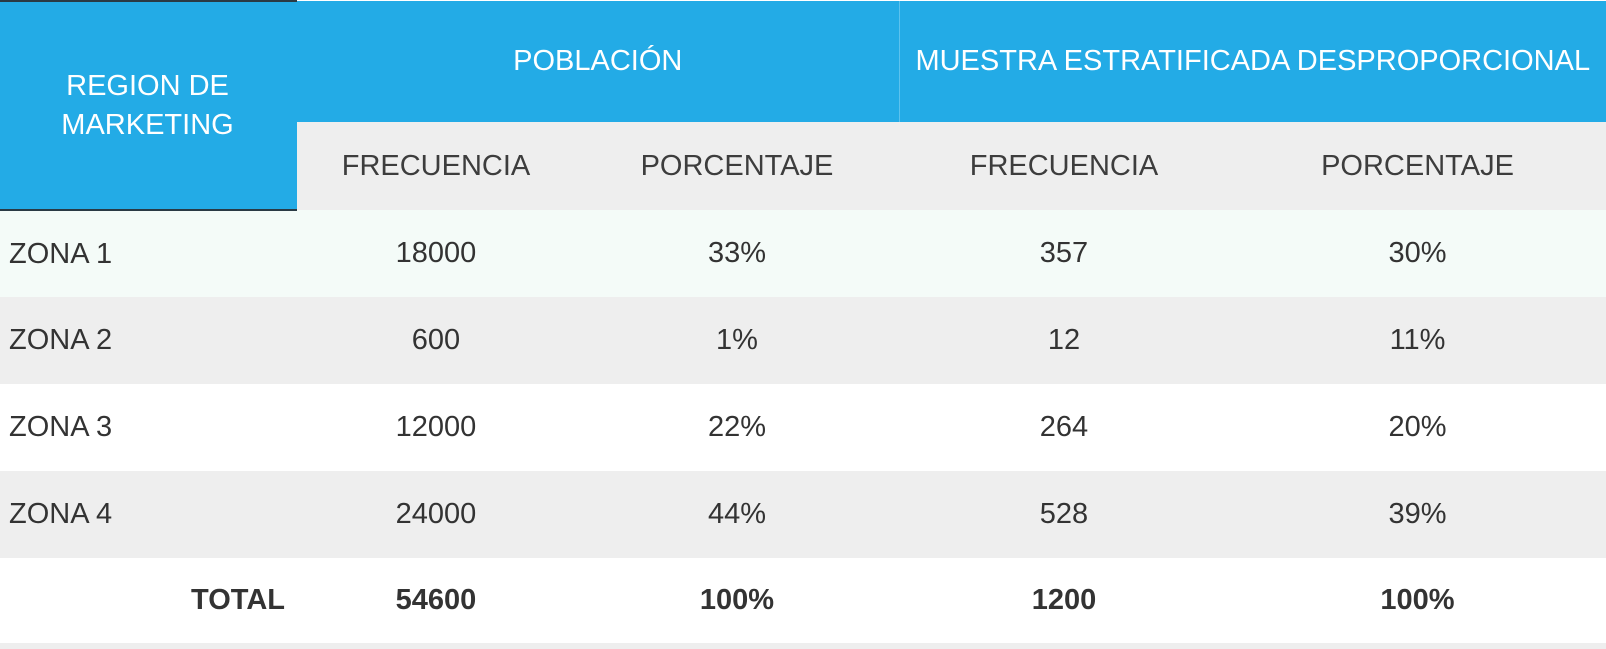 The width and height of the screenshot is (1606, 649). What do you see at coordinates (1417, 166) in the screenshot?
I see `muestra-porcentaje-header: PORCENTAJE` at bounding box center [1417, 166].